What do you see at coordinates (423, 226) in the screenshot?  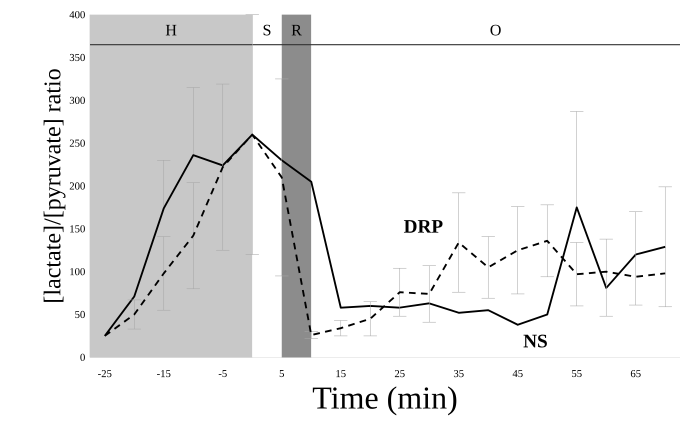 I see `series-label: DRP` at bounding box center [423, 226].